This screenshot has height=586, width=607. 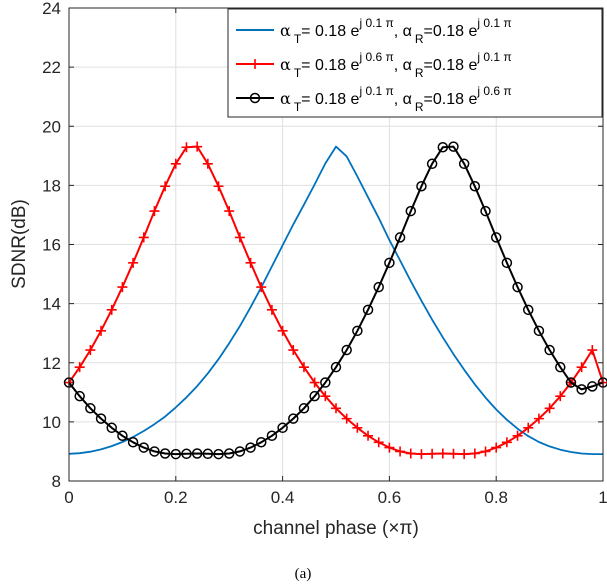 What do you see at coordinates (51, 67) in the screenshot?
I see `y-tick-label: 22` at bounding box center [51, 67].